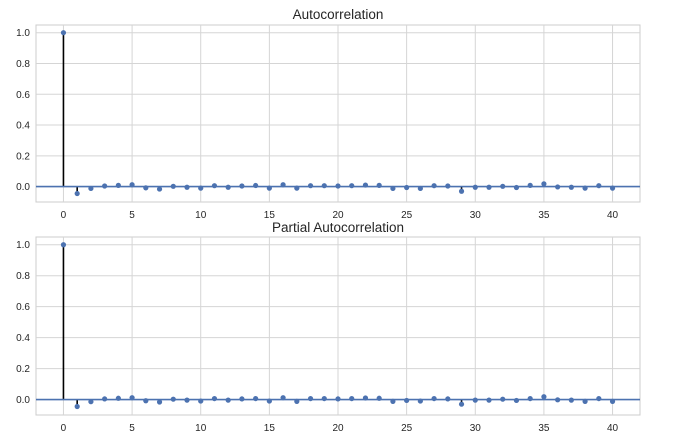 The height and width of the screenshot is (445, 690). I want to click on pacf-x-tick-label: 5, so click(132, 428).